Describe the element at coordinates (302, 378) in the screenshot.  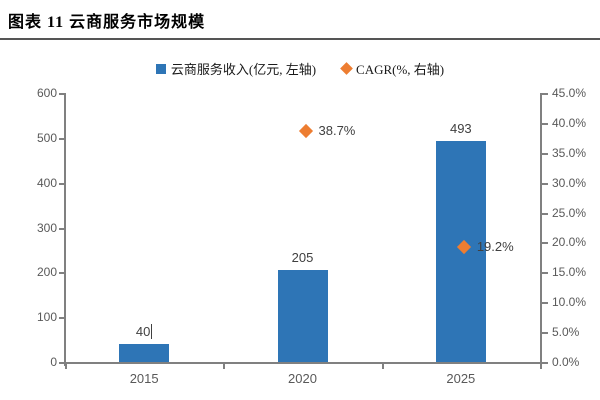
I see `x-axis-category-label: 2020` at that location.